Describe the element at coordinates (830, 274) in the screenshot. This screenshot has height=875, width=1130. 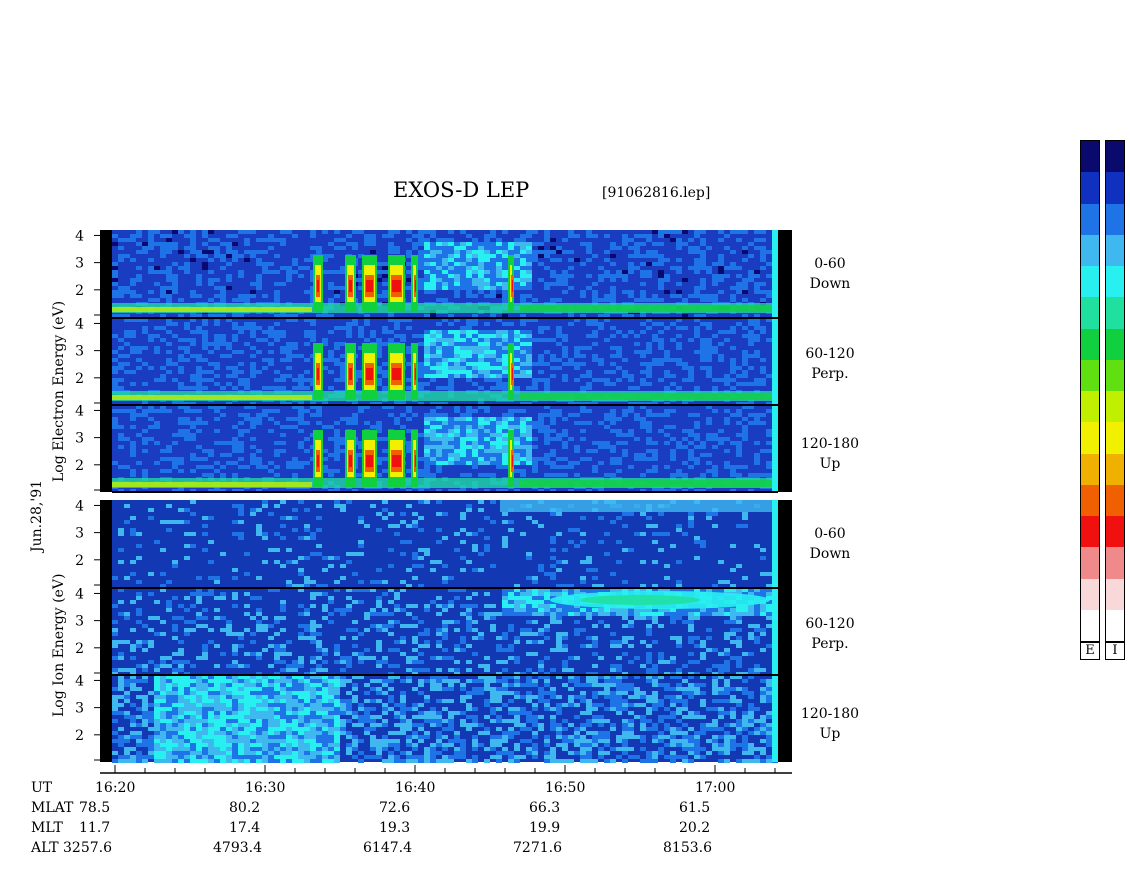
I see `panel-label-e-down: 0-60 Down` at that location.